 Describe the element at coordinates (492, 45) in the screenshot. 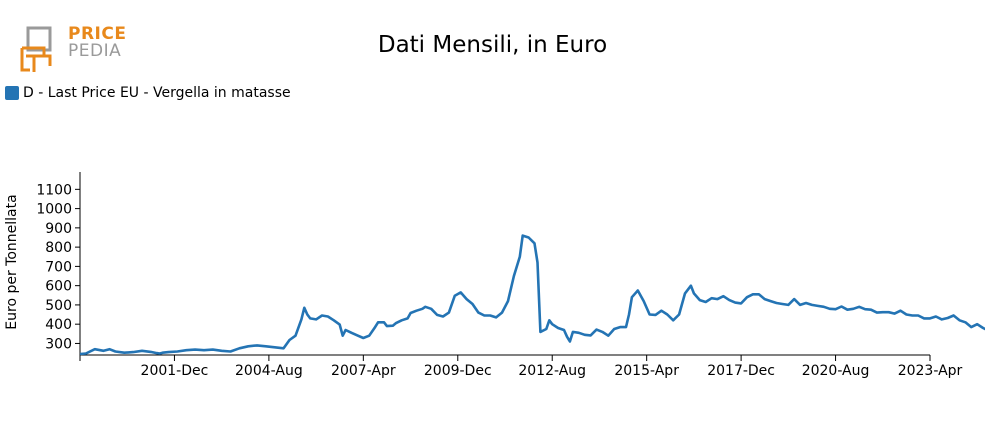

I see `chart-title: Dati Mensili, in Euro` at that location.